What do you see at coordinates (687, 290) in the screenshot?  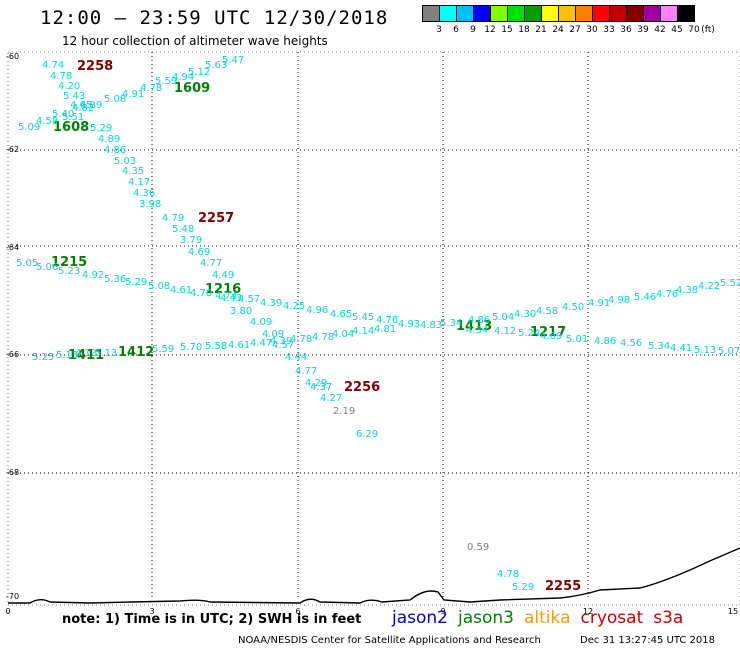 I see `swh-value: 4.38` at bounding box center [687, 290].